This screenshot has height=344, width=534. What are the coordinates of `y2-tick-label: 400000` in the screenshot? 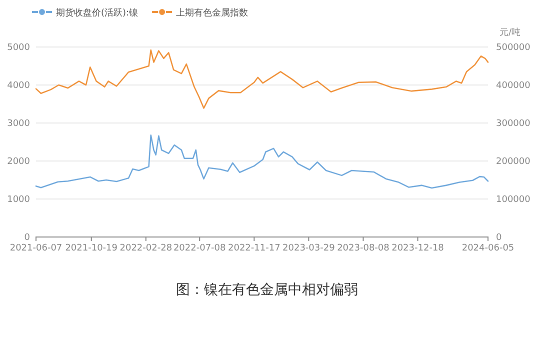 It's located at (513, 85).